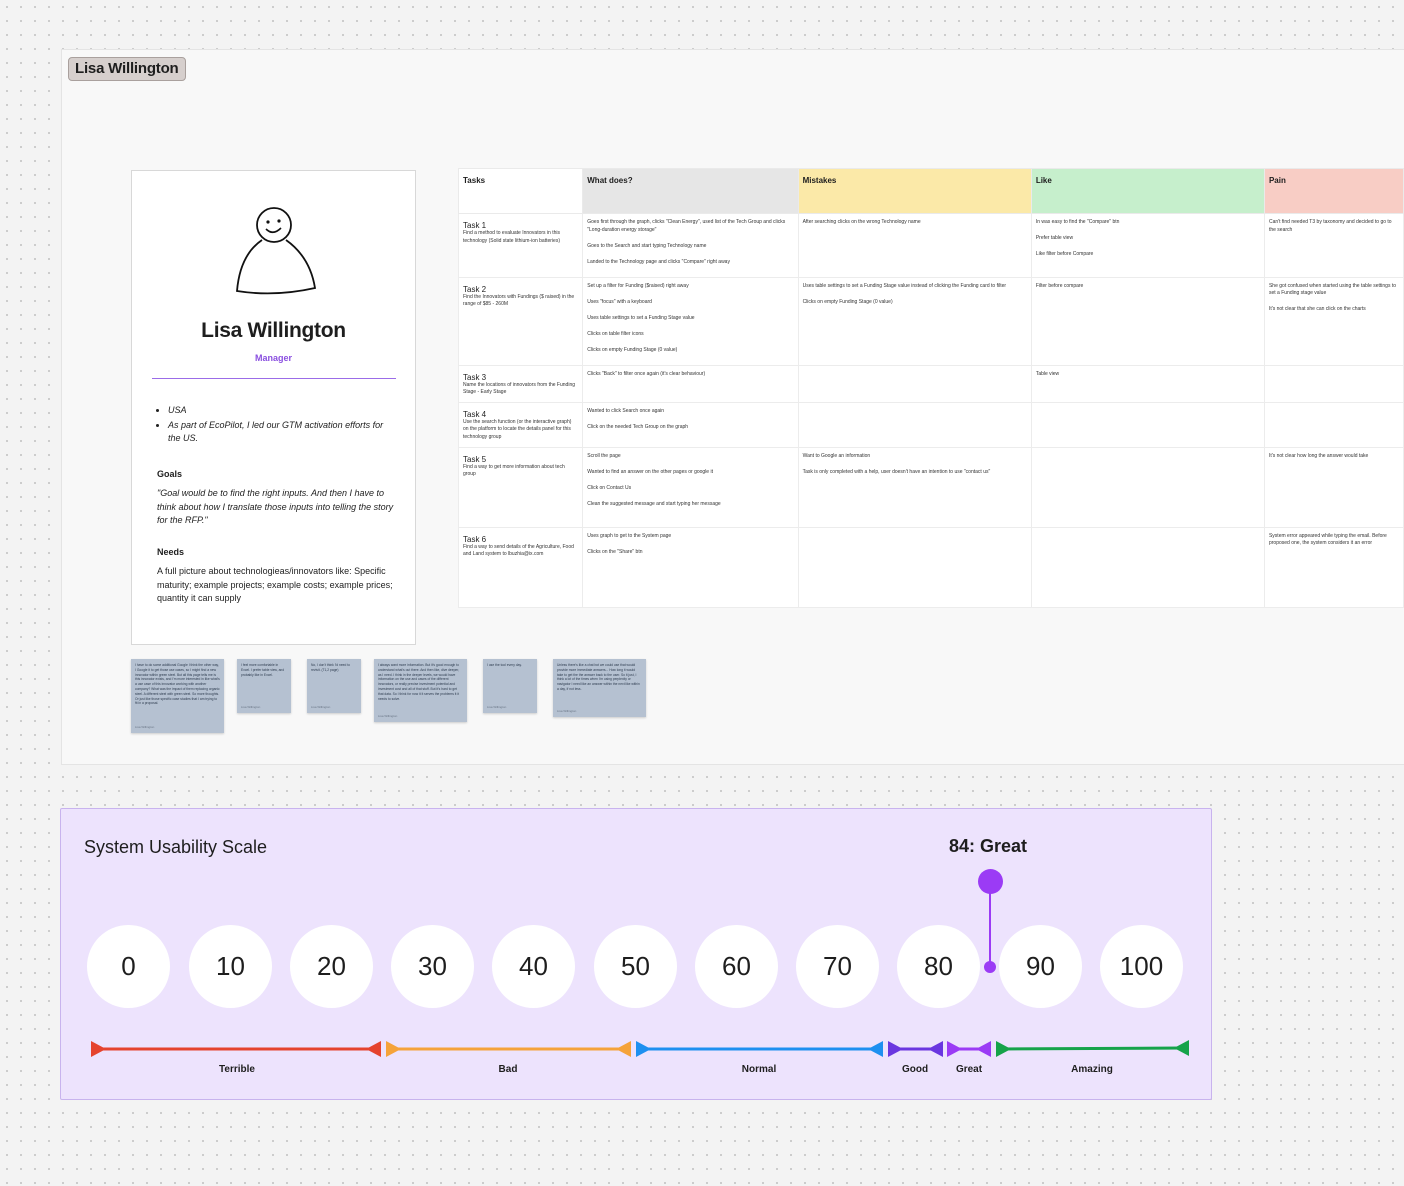 This screenshot has width=1404, height=1186. Describe the element at coordinates (475, 459) in the screenshot. I see `task-title: Task 5` at that location.